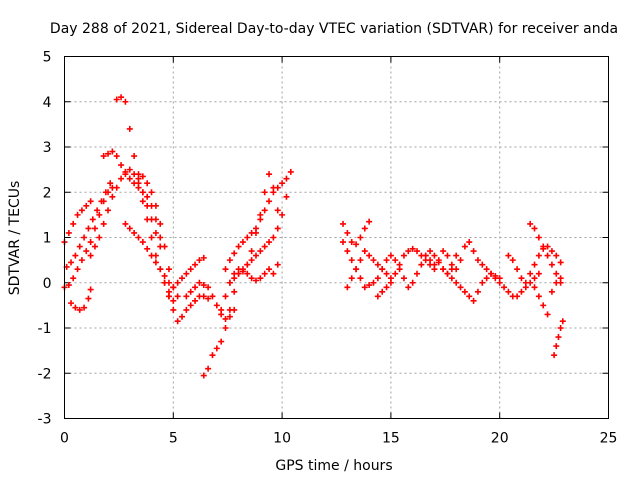  What do you see at coordinates (391, 439) in the screenshot?
I see `x-tick-label: 15` at bounding box center [391, 439].